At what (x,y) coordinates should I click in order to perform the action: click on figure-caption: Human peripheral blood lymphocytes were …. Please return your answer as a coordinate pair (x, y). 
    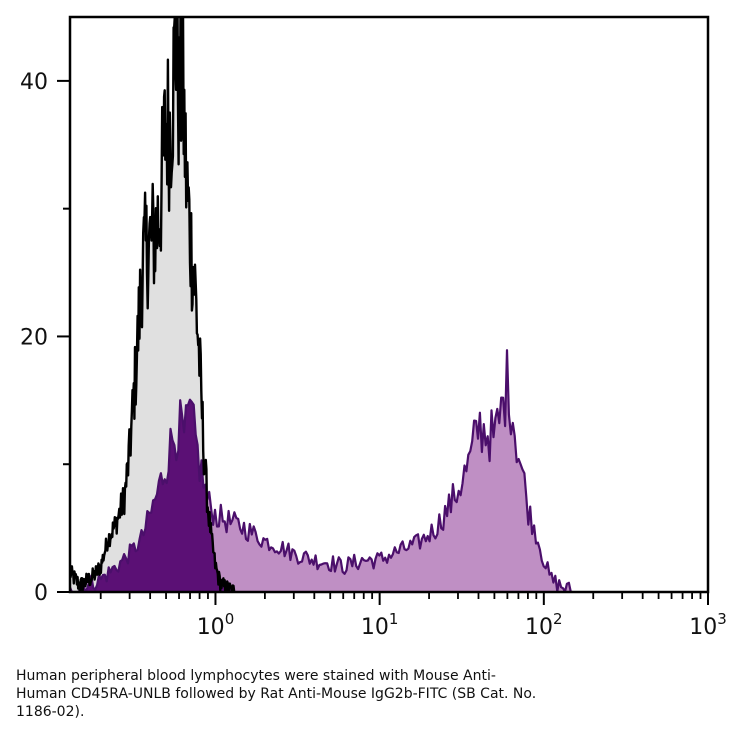
    Looking at the image, I should click on (336, 694).